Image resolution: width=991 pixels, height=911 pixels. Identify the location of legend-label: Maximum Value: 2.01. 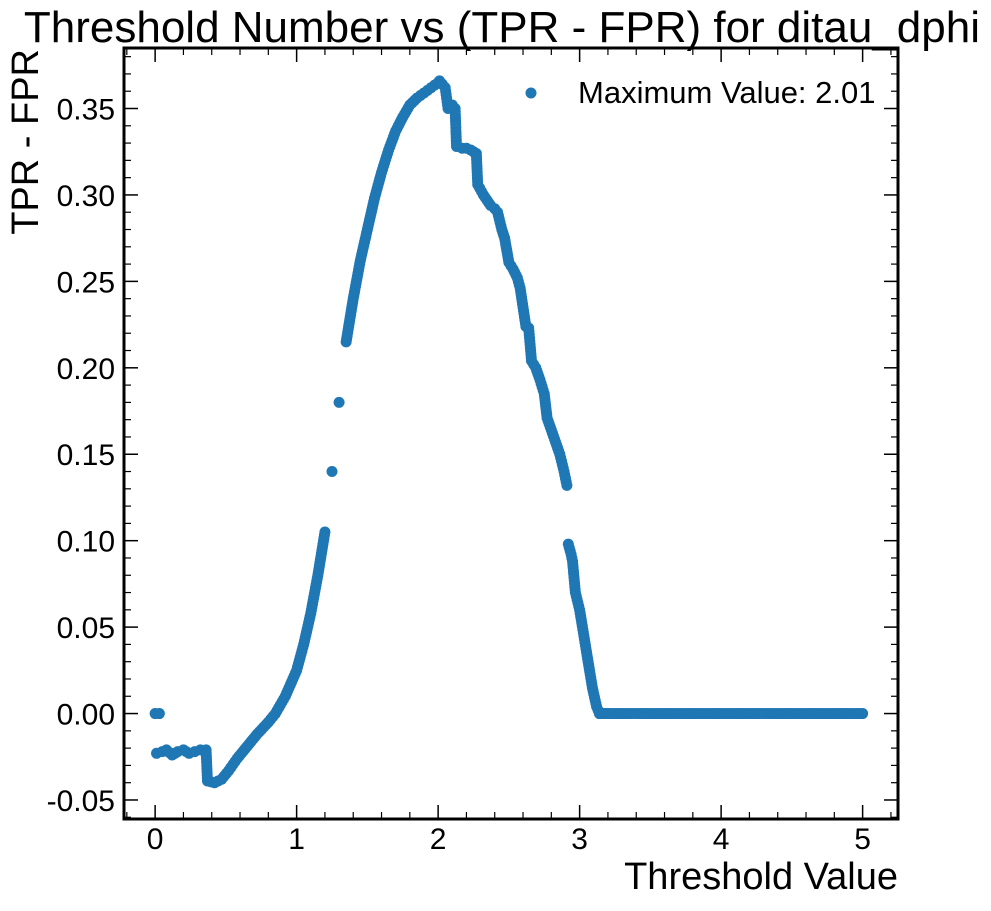
(727, 92).